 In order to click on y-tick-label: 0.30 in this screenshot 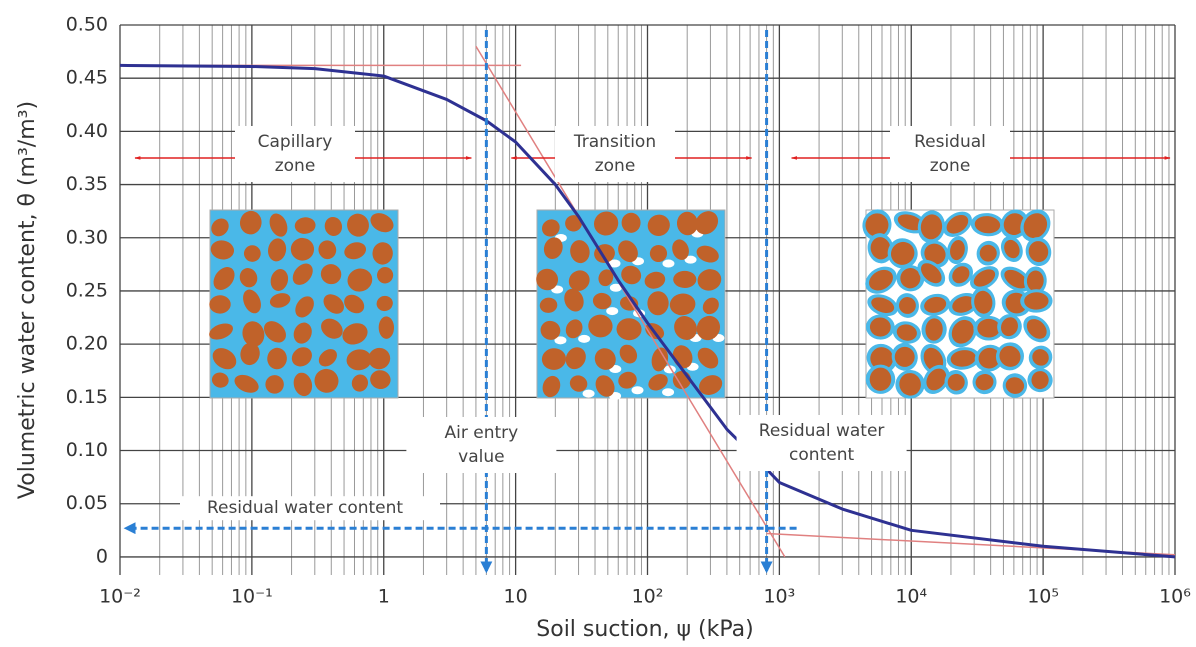, I will do `click(87, 237)`.